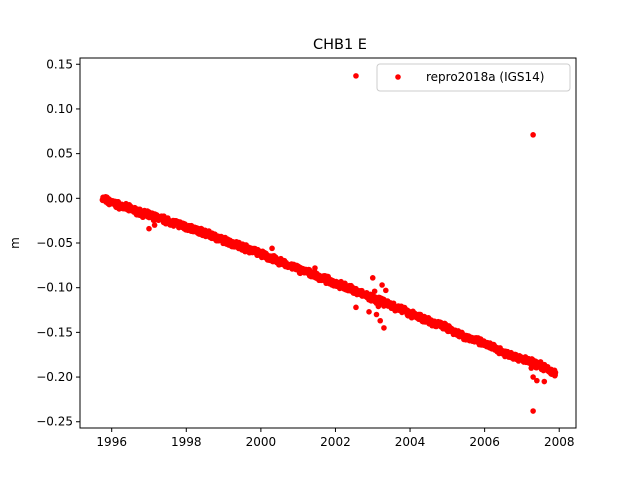  What do you see at coordinates (59, 198) in the screenshot?
I see `y-tick-label: 0.00` at bounding box center [59, 198].